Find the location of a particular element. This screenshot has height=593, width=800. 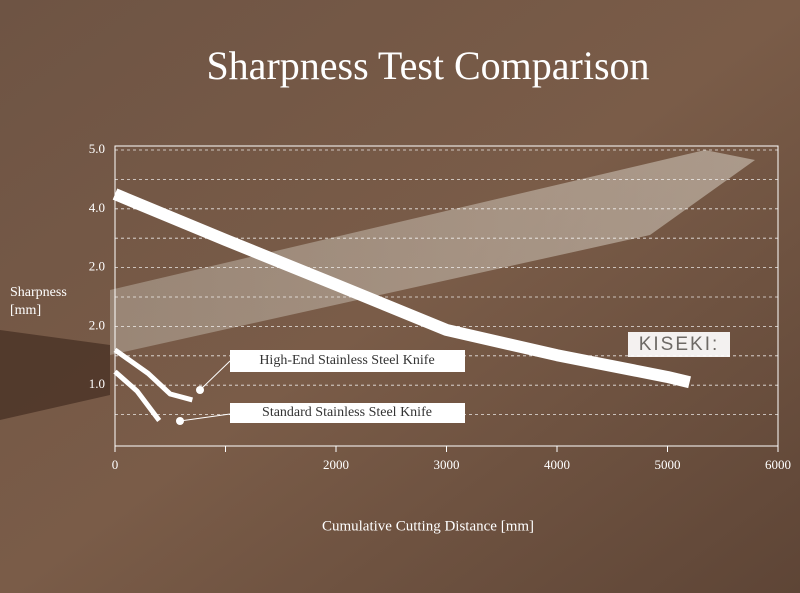

y-tick-label: 4.0 is located at coordinates (97, 207).